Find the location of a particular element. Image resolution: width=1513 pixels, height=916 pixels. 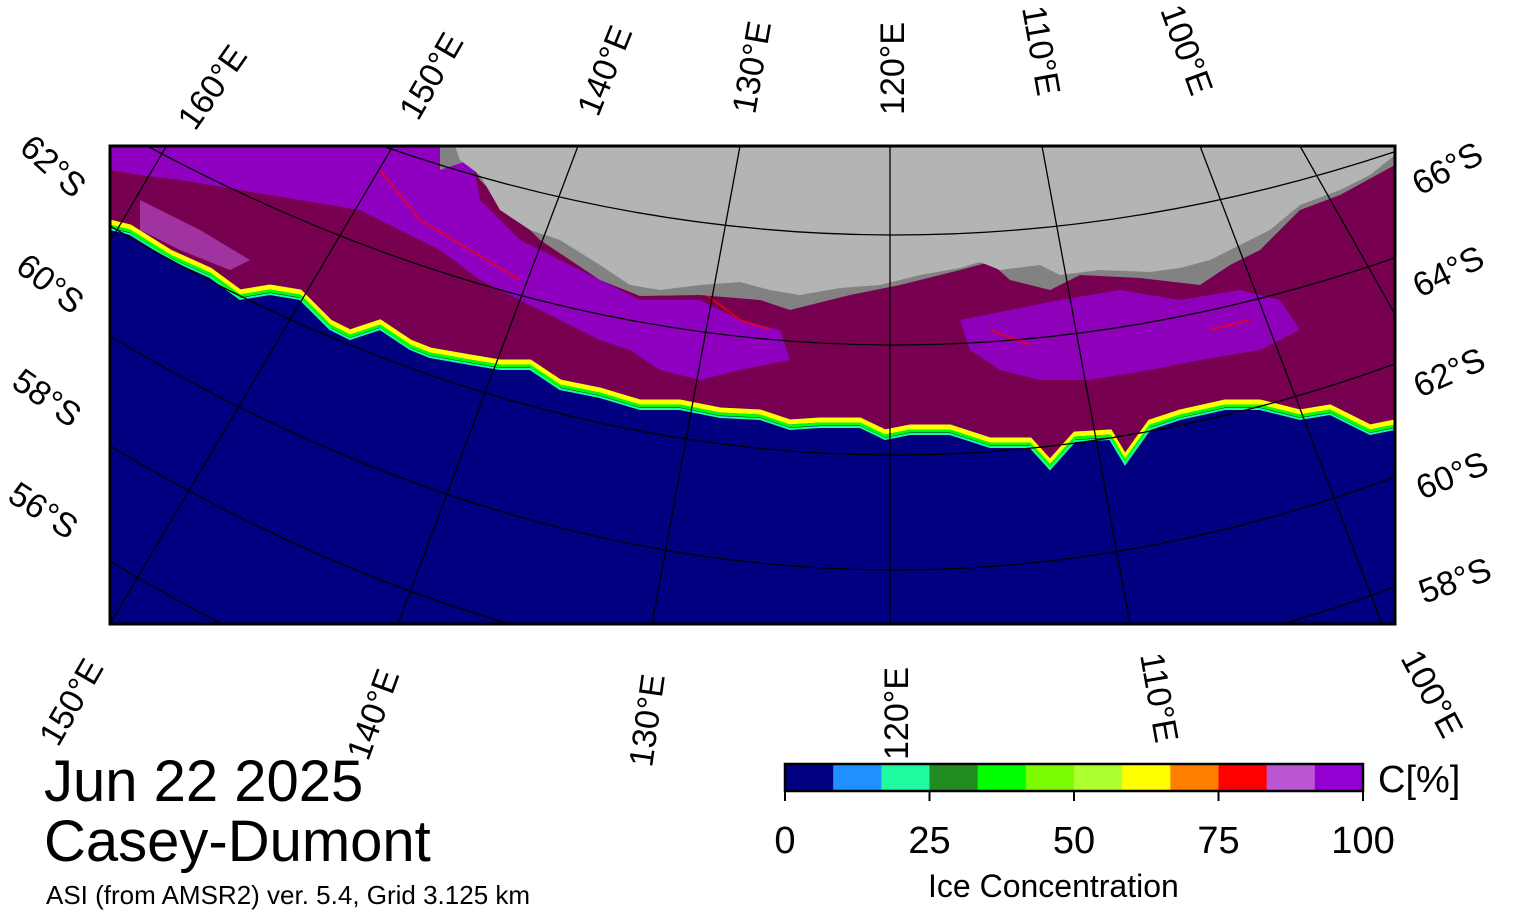

ice-speckle is located at coordinates (815, 257).